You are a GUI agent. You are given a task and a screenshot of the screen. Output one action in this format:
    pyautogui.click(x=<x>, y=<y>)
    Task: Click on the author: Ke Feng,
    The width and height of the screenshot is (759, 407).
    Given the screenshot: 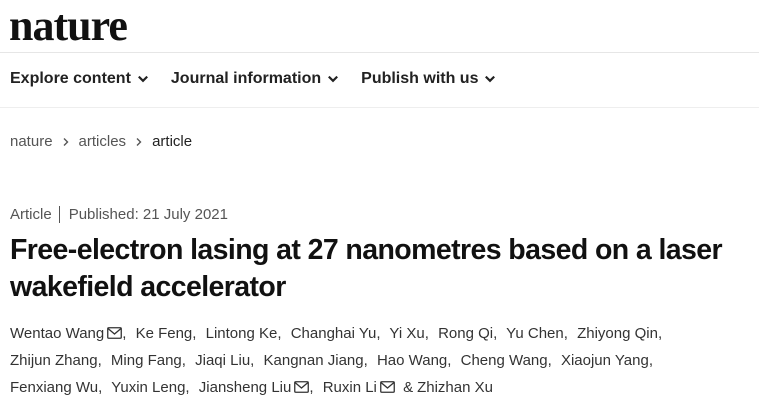 What is the action you would take?
    pyautogui.click(x=169, y=333)
    